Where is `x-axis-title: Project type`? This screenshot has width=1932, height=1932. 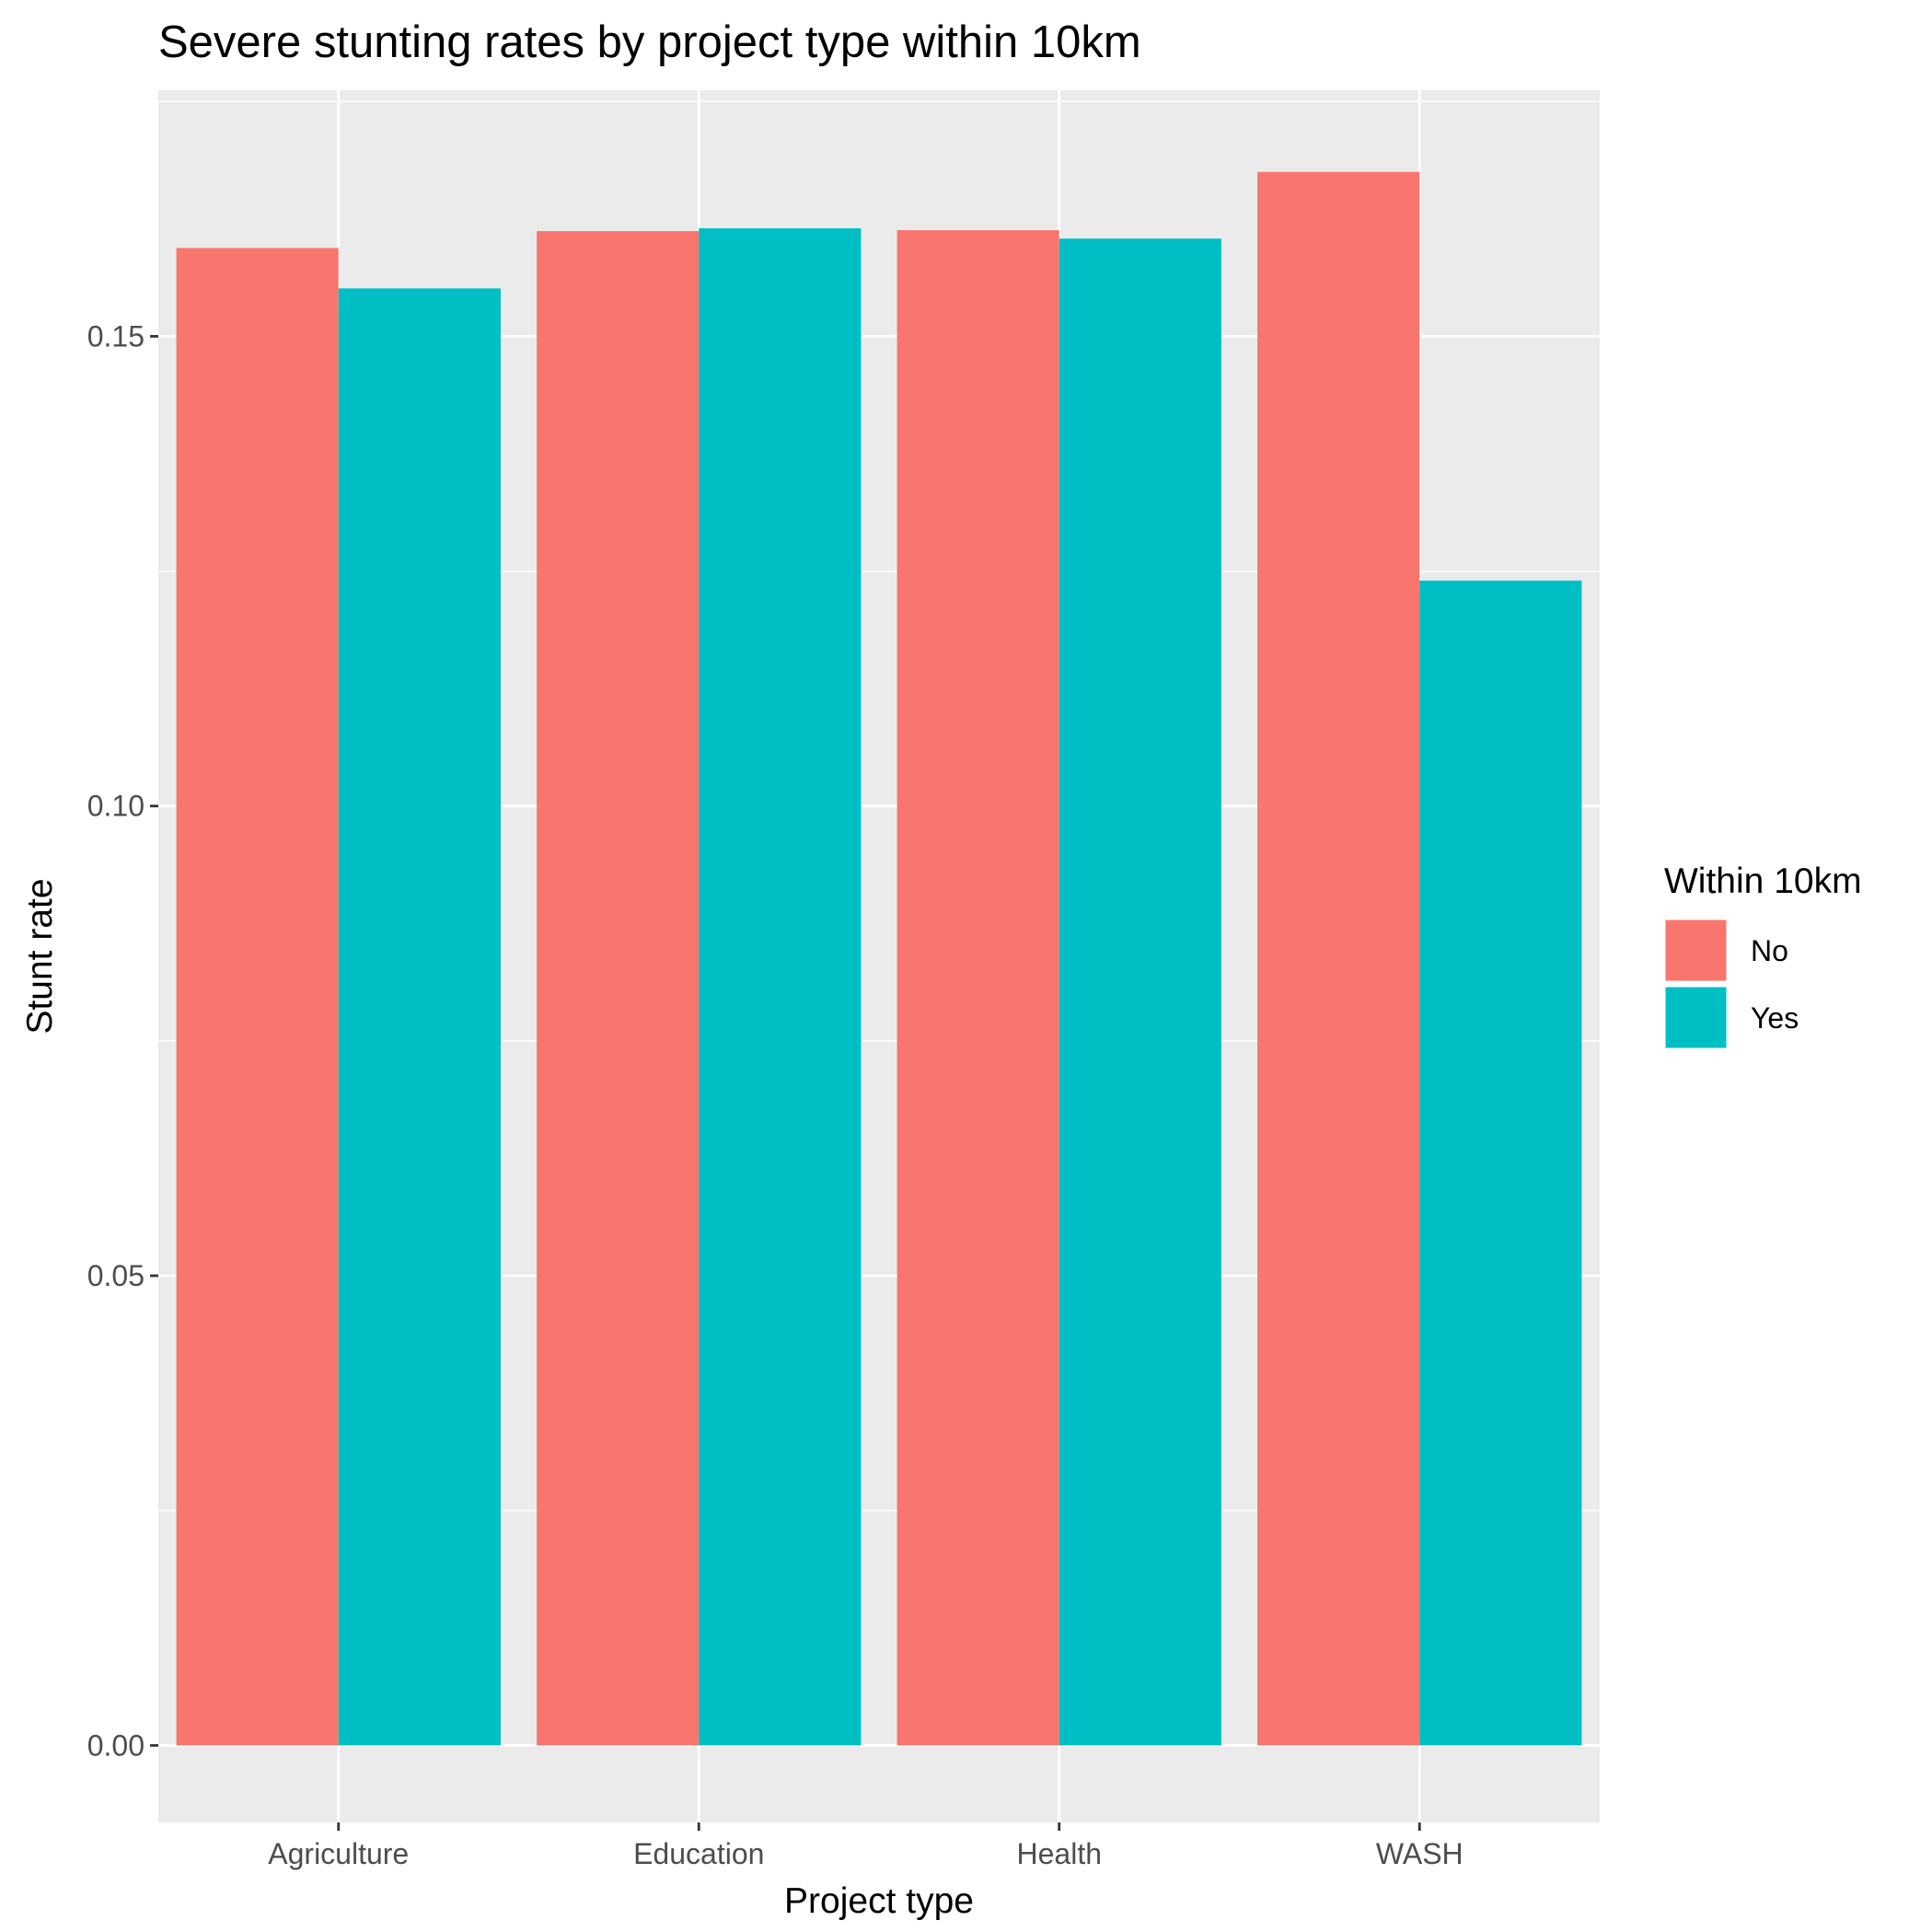
x-axis-title: Project type is located at coordinates (879, 1901).